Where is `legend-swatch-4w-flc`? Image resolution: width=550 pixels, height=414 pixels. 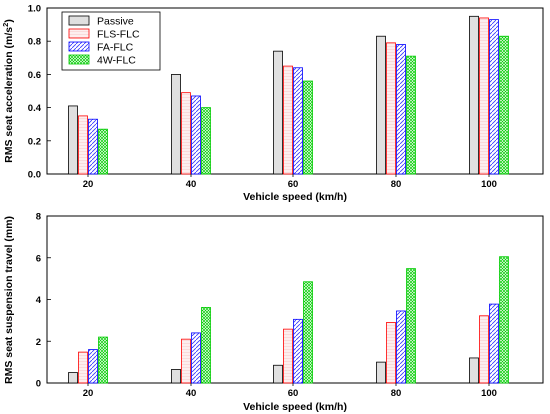
legend-swatch-4w-flc is located at coordinates (79, 59).